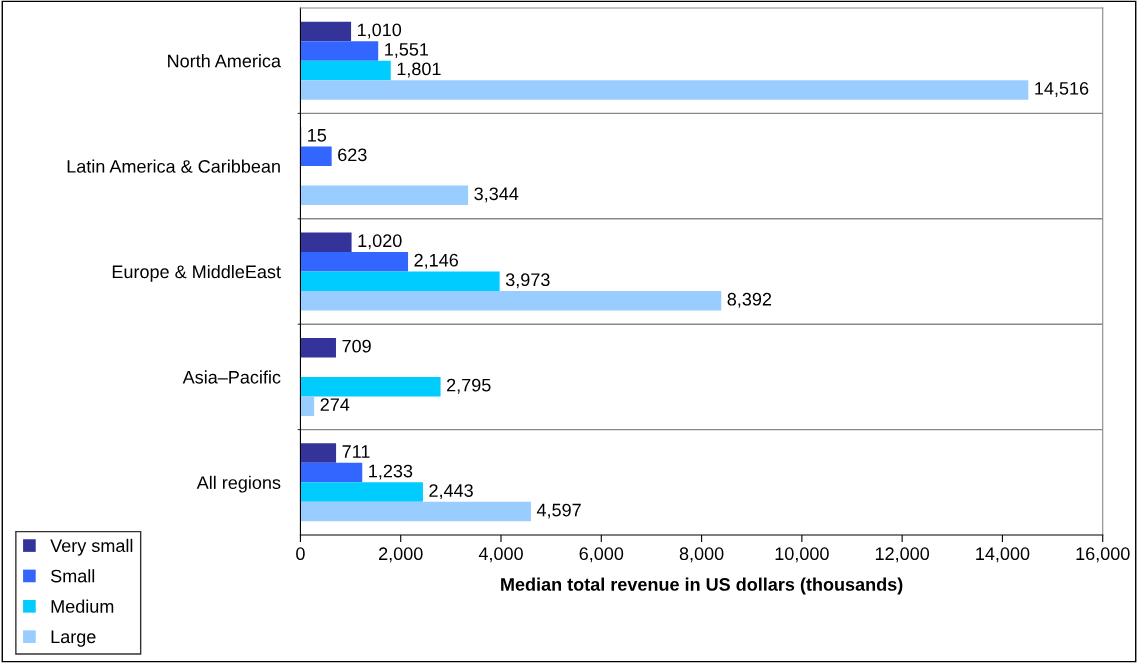 This screenshot has height=663, width=1138. What do you see at coordinates (500, 555) in the screenshot?
I see `x-tick-label: 4,000` at bounding box center [500, 555].